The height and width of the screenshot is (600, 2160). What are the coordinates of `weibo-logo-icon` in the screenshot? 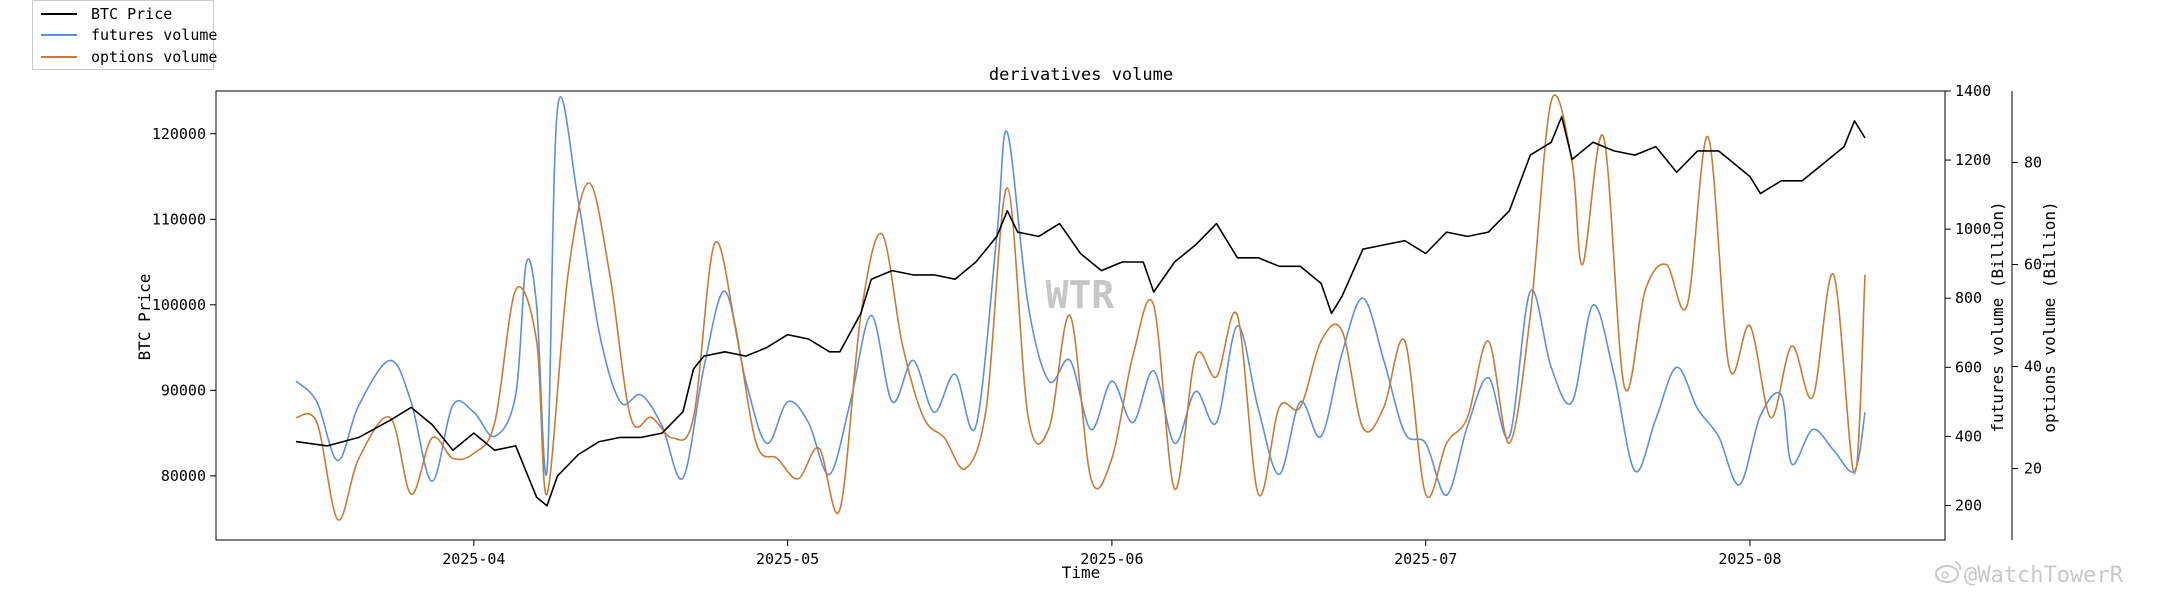 It's located at (1948, 572).